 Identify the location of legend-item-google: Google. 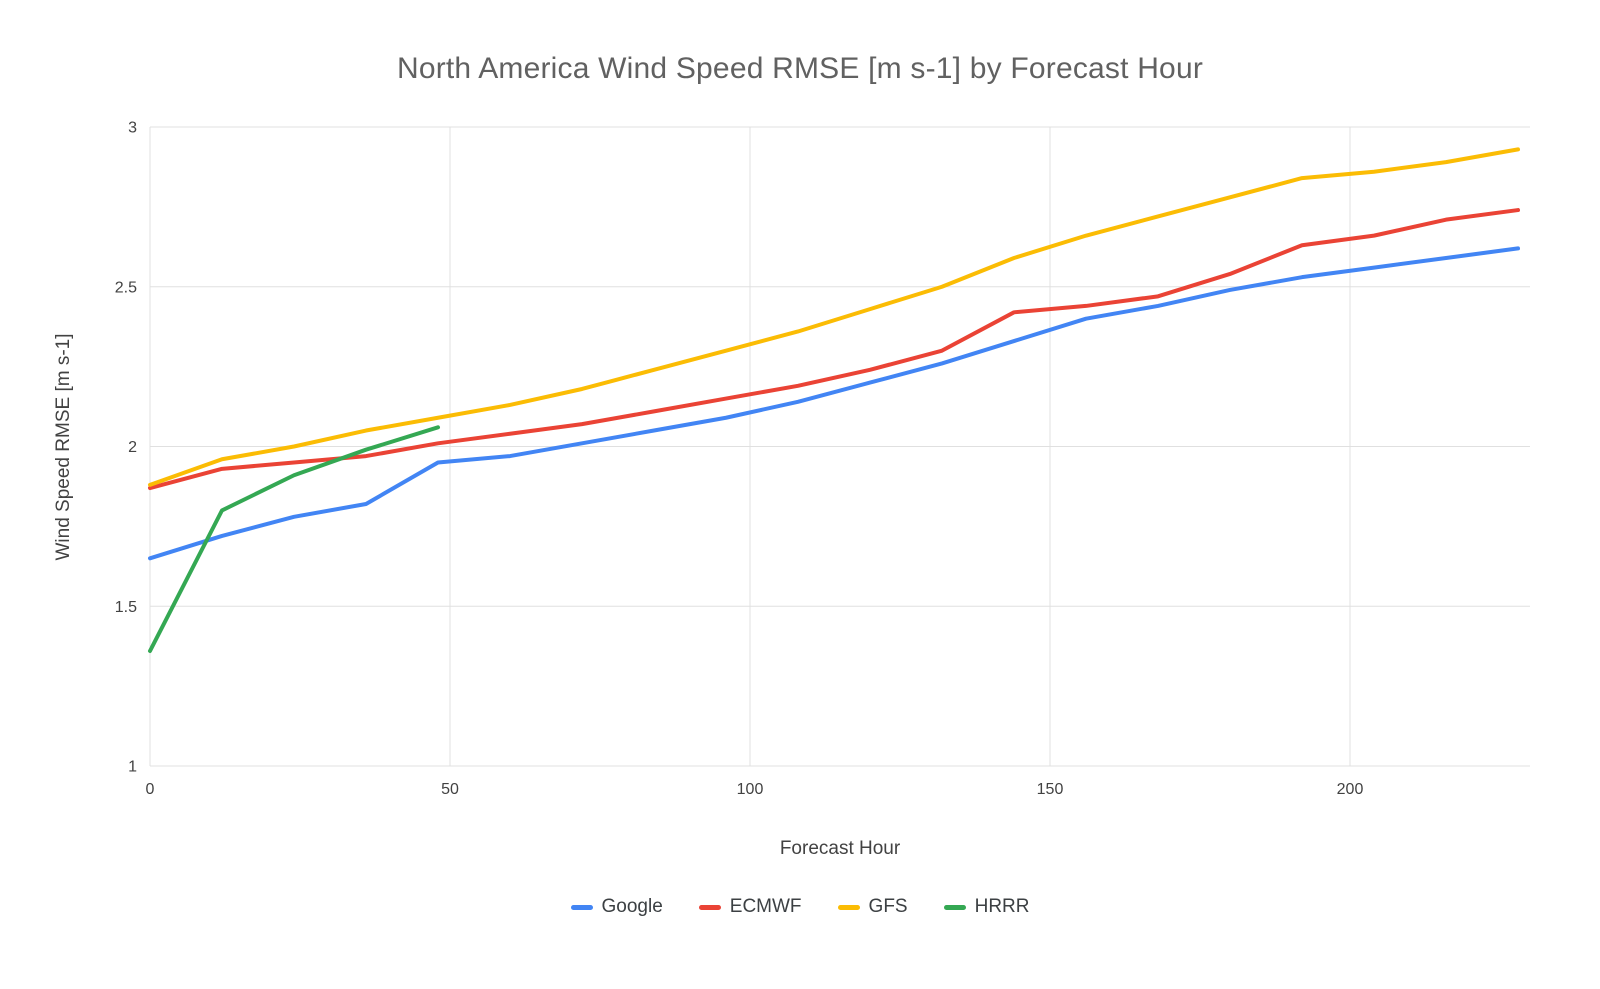
(616, 907).